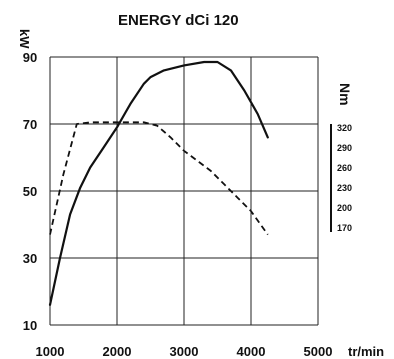 Image resolution: width=394 pixels, height=359 pixels. Describe the element at coordinates (344, 148) in the screenshot. I see `y-right-tick-label: 290` at that location.